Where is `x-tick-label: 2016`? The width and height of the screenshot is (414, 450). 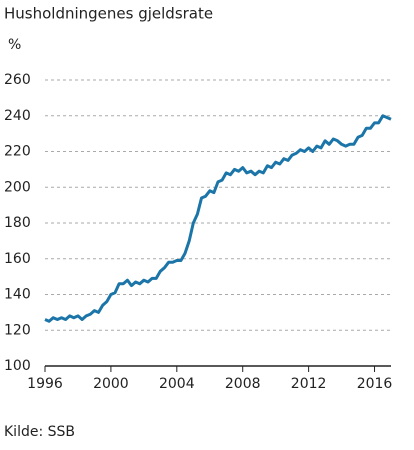 x-tick-label: 2016 is located at coordinates (375, 384).